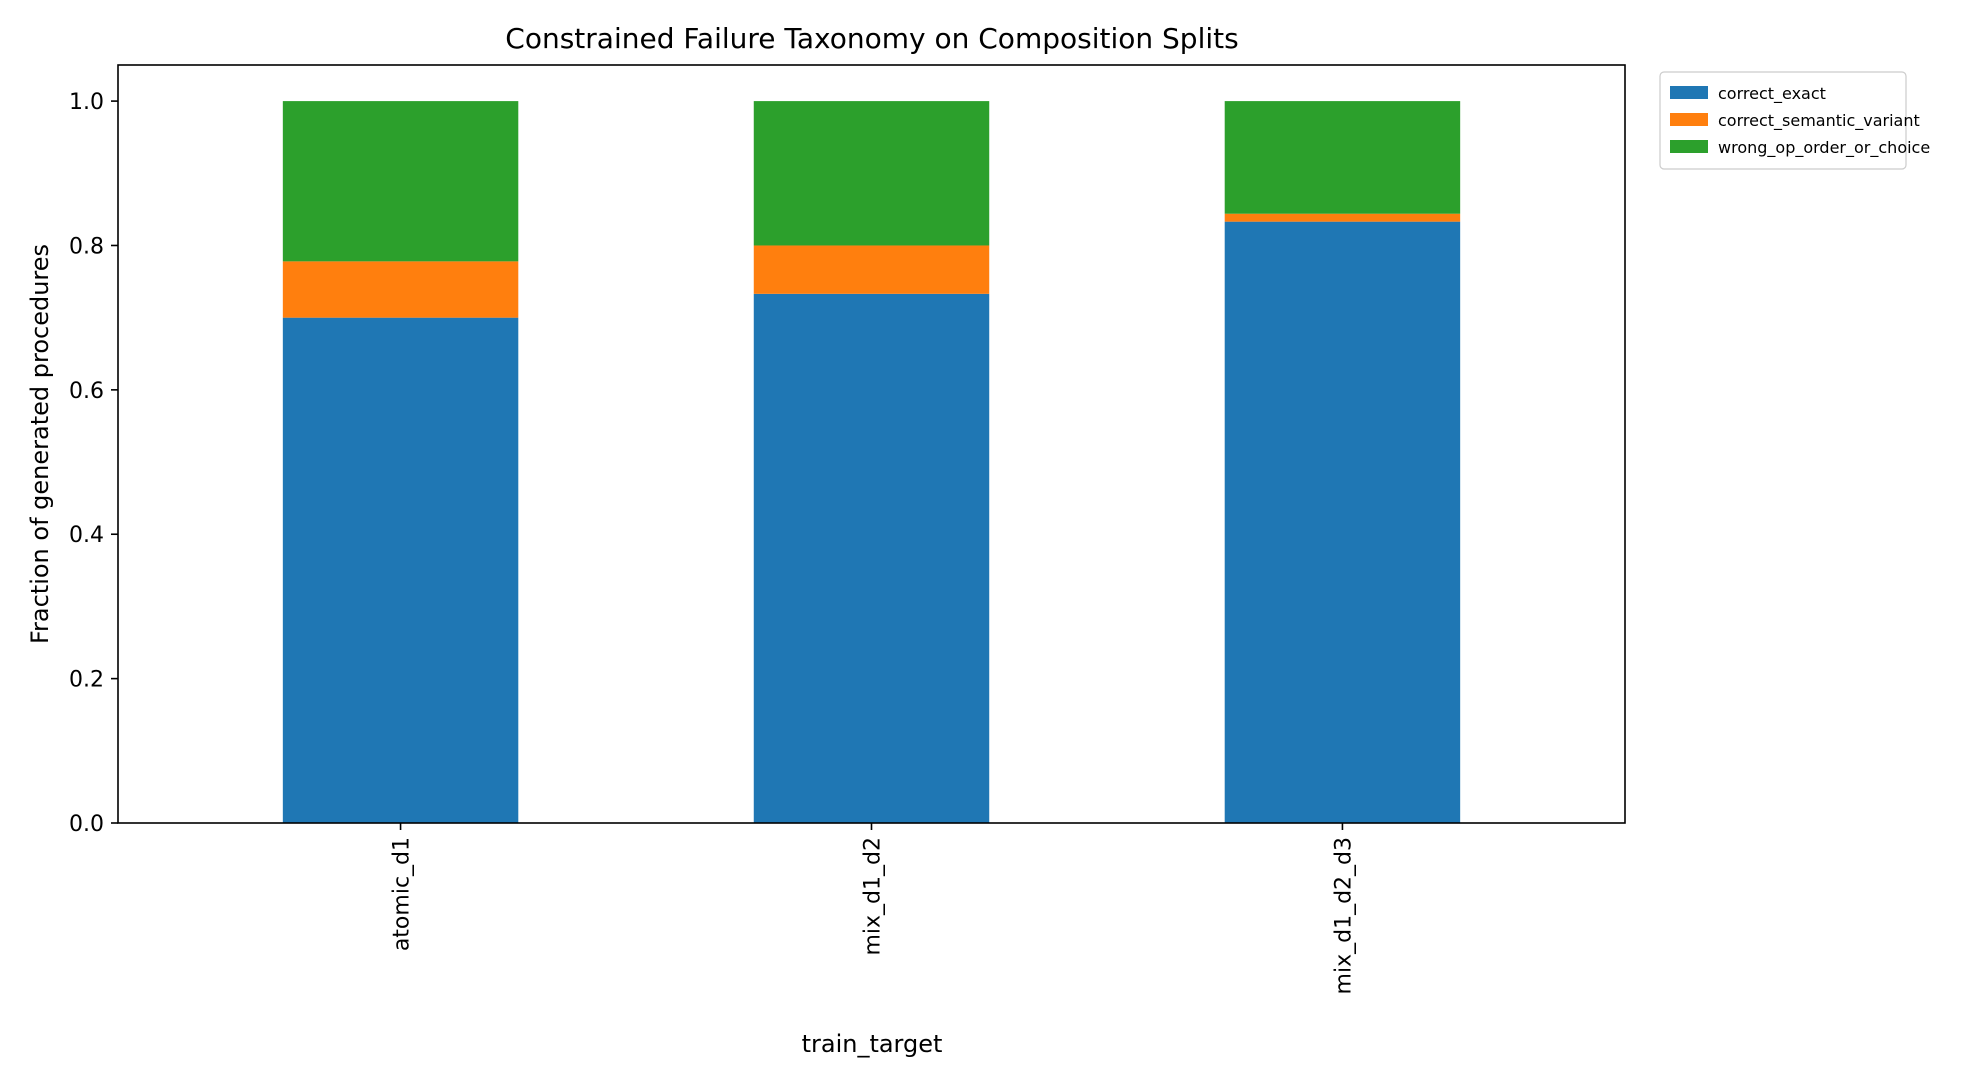 This screenshot has width=1980, height=1080. What do you see at coordinates (86, 246) in the screenshot?
I see `y-tick-label: 0.8` at bounding box center [86, 246].